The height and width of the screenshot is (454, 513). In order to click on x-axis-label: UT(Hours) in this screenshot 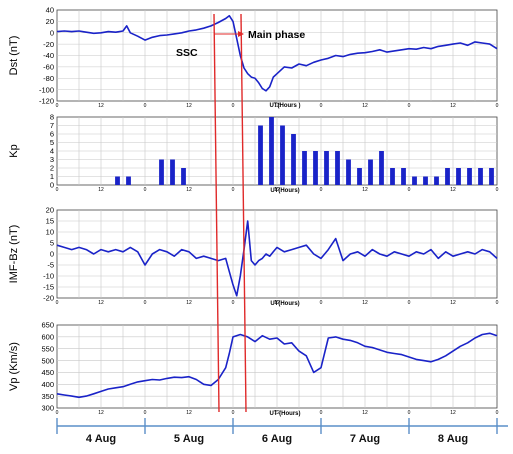, I will do `click(284, 304)`.